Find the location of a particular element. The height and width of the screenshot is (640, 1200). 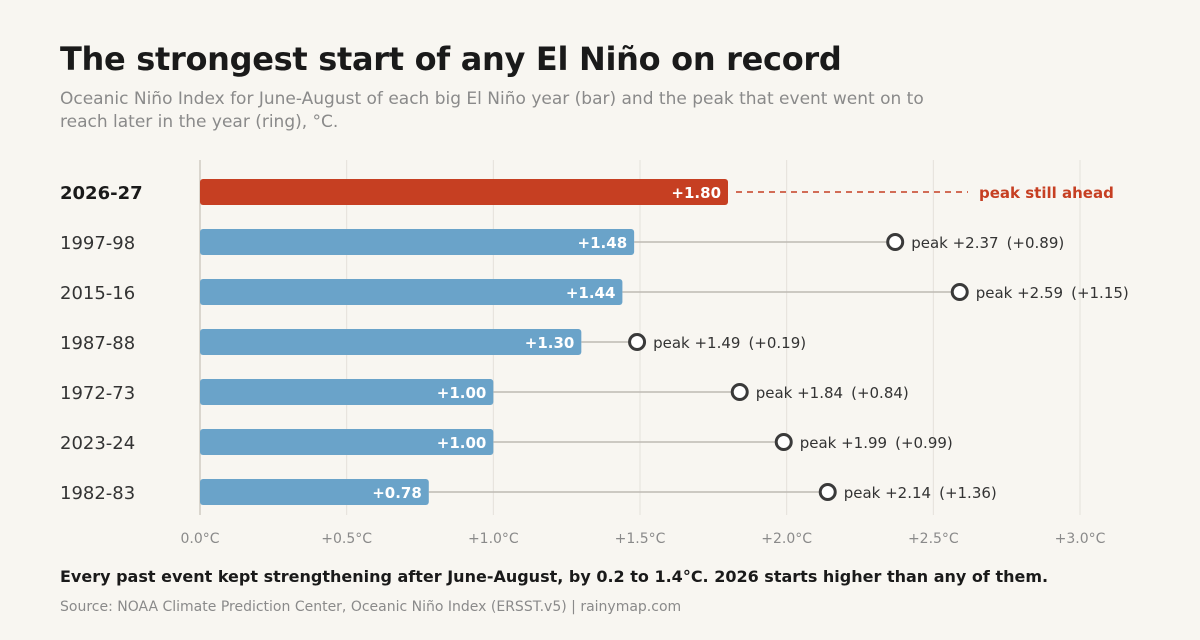

peak-value-label: peak +1.49 (+0.19) is located at coordinates (729, 343).